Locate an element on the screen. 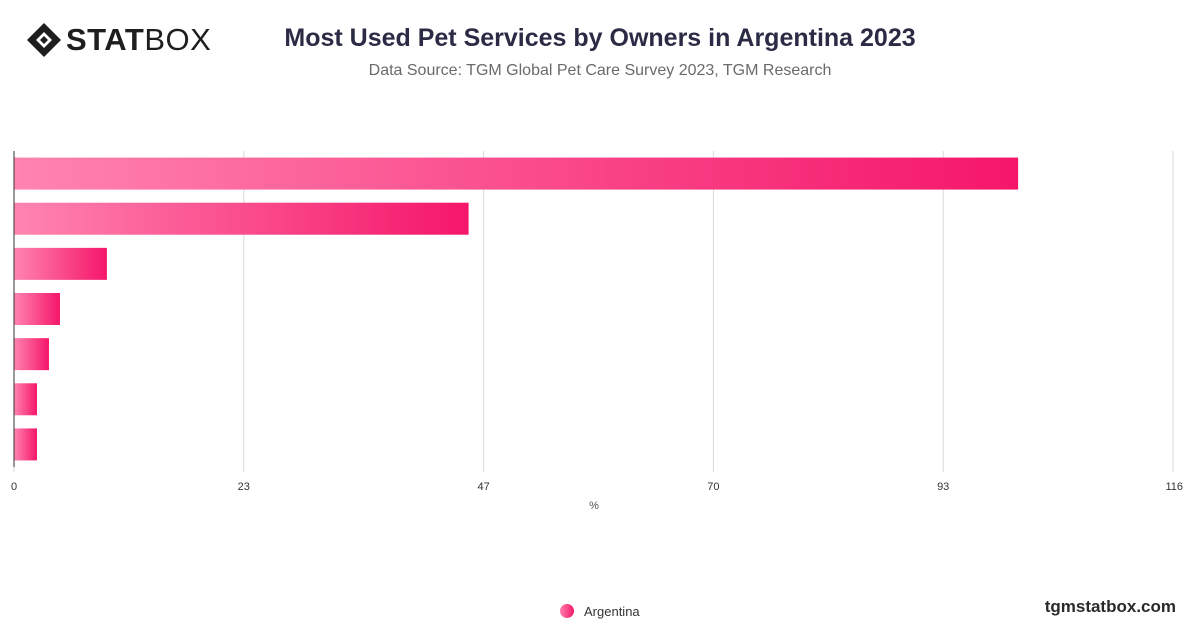 This screenshot has height=628, width=1200. logo-wordmark-light: BOX is located at coordinates (178, 39).